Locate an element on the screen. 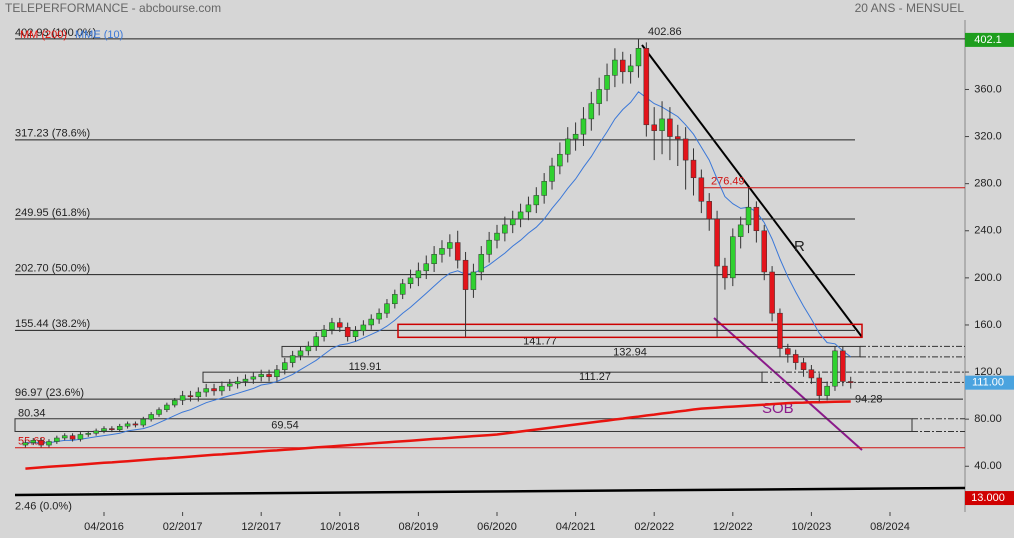 The width and height of the screenshot is (1014, 538). legend-entry: MME (10) is located at coordinates (99, 35).